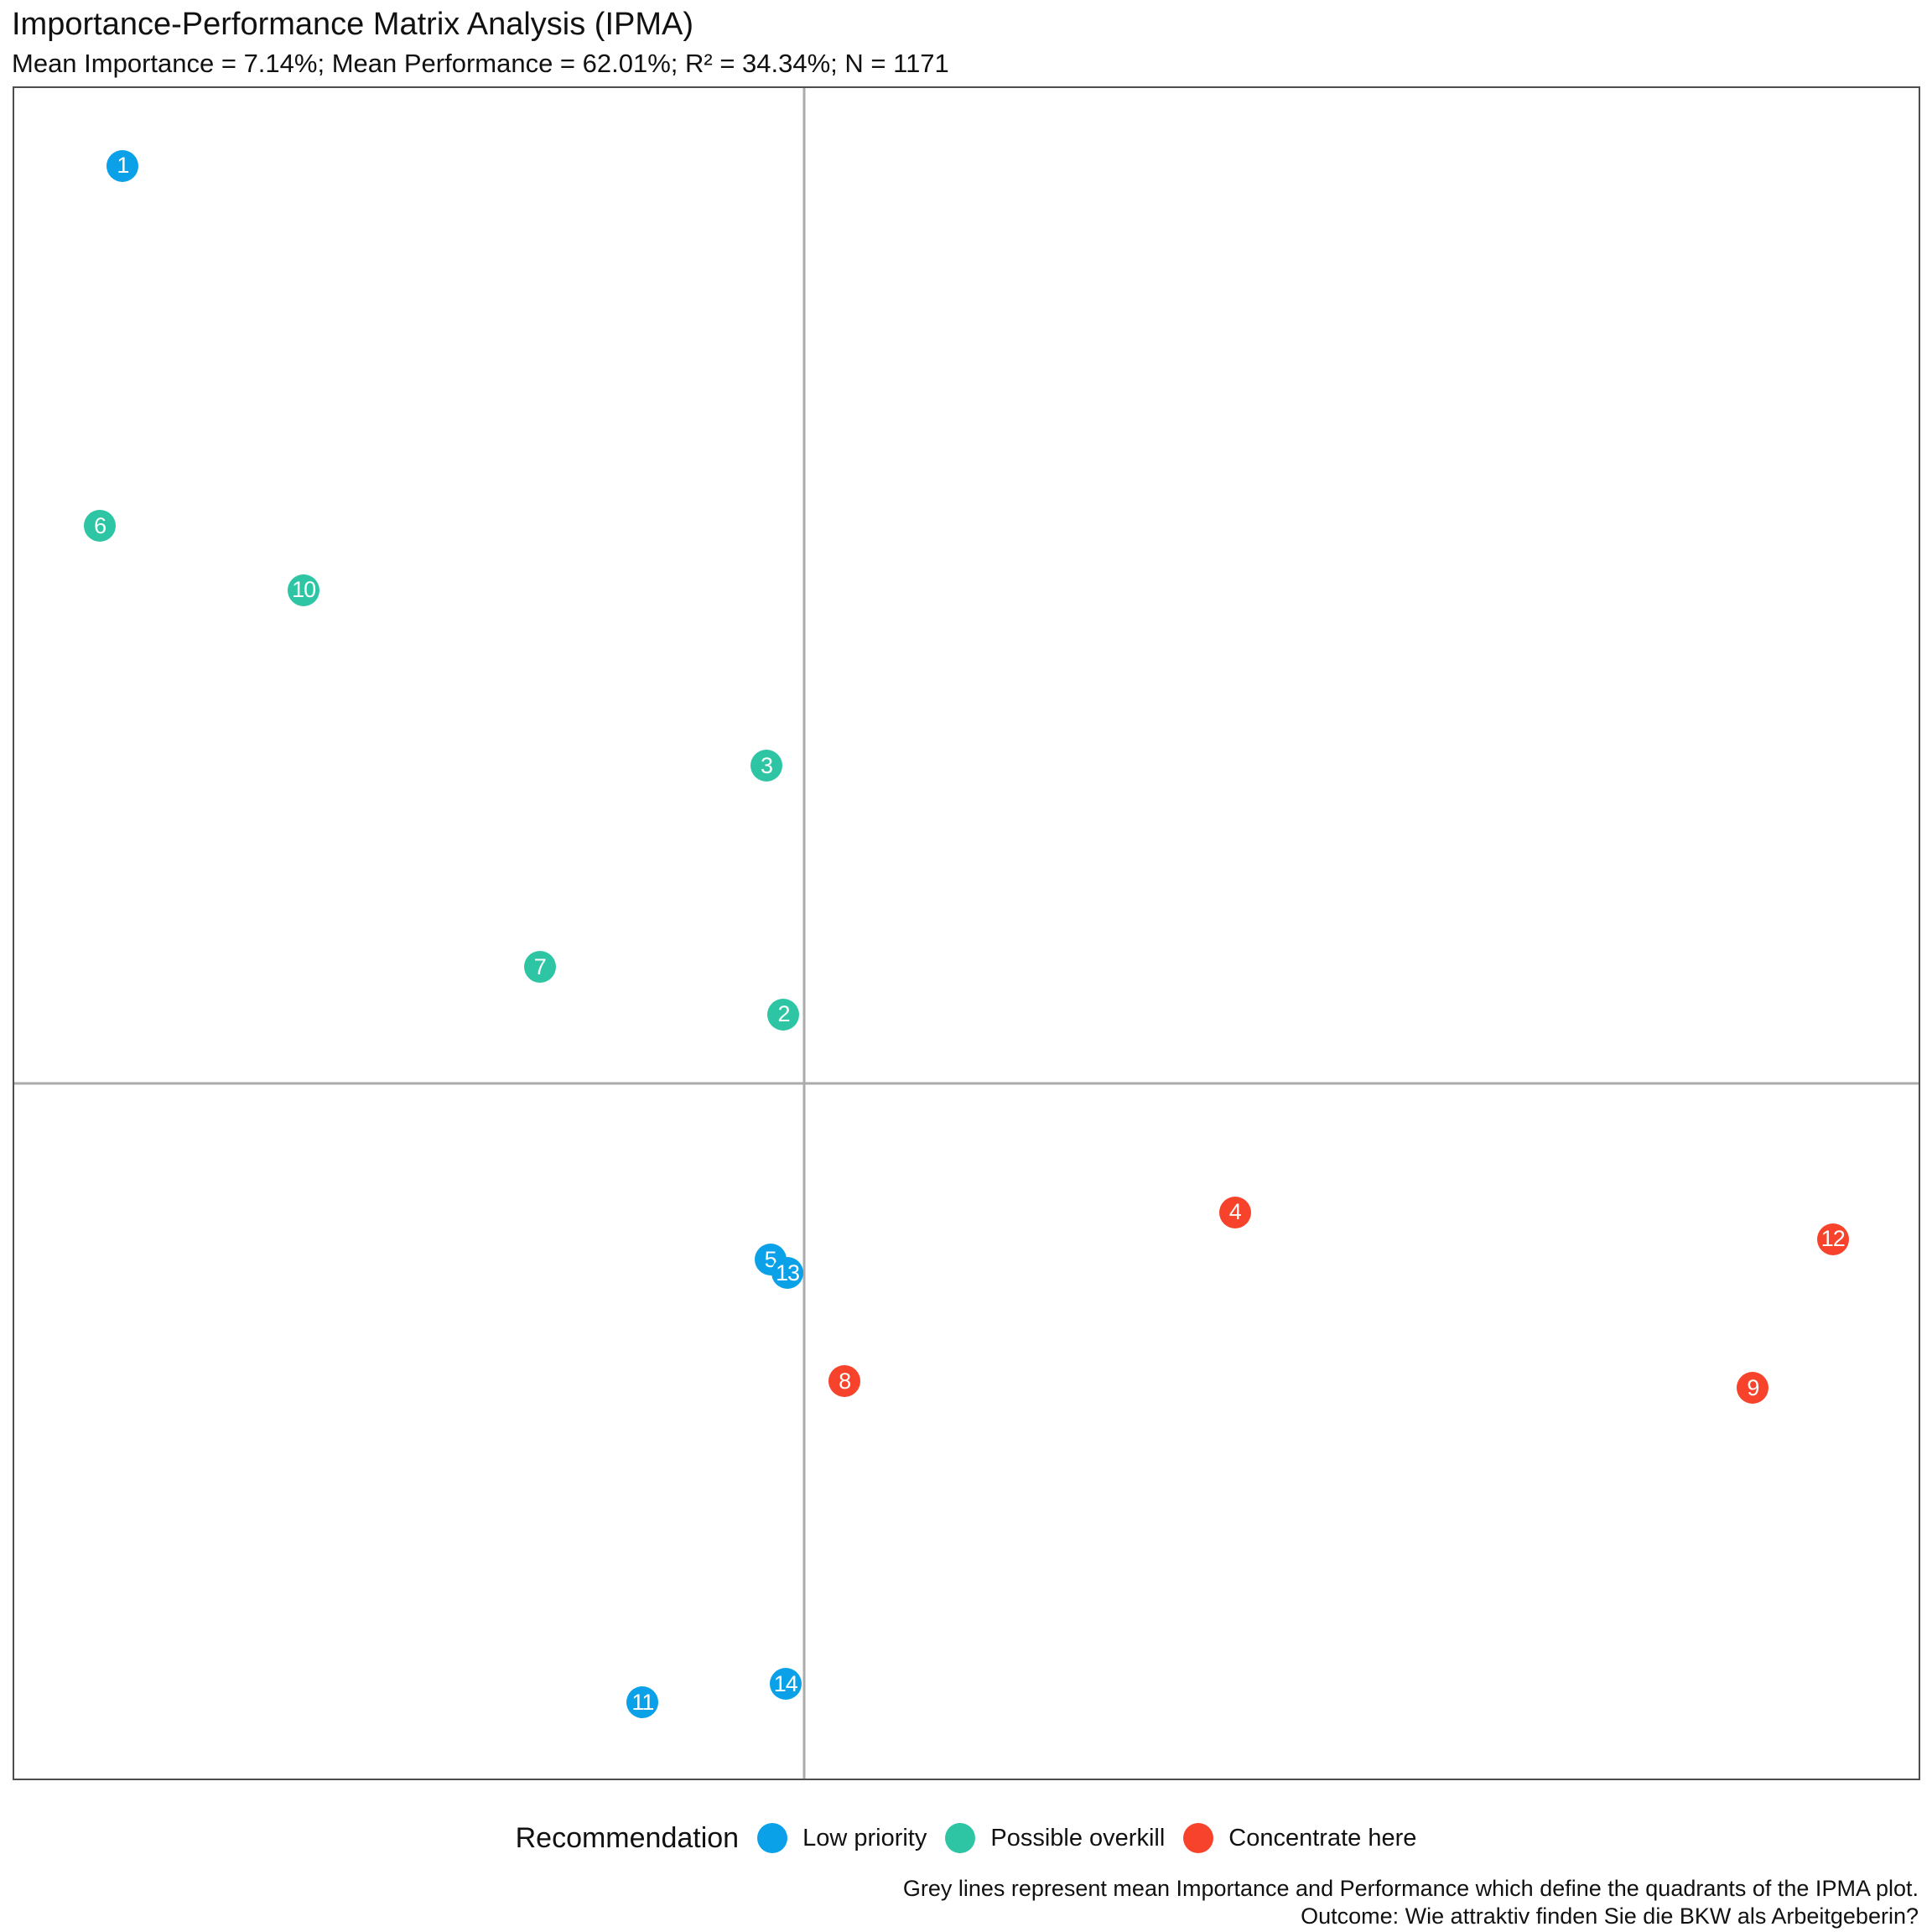 The image size is (1932, 1932). Describe the element at coordinates (787, 1273) in the screenshot. I see `point-13: 13` at that location.